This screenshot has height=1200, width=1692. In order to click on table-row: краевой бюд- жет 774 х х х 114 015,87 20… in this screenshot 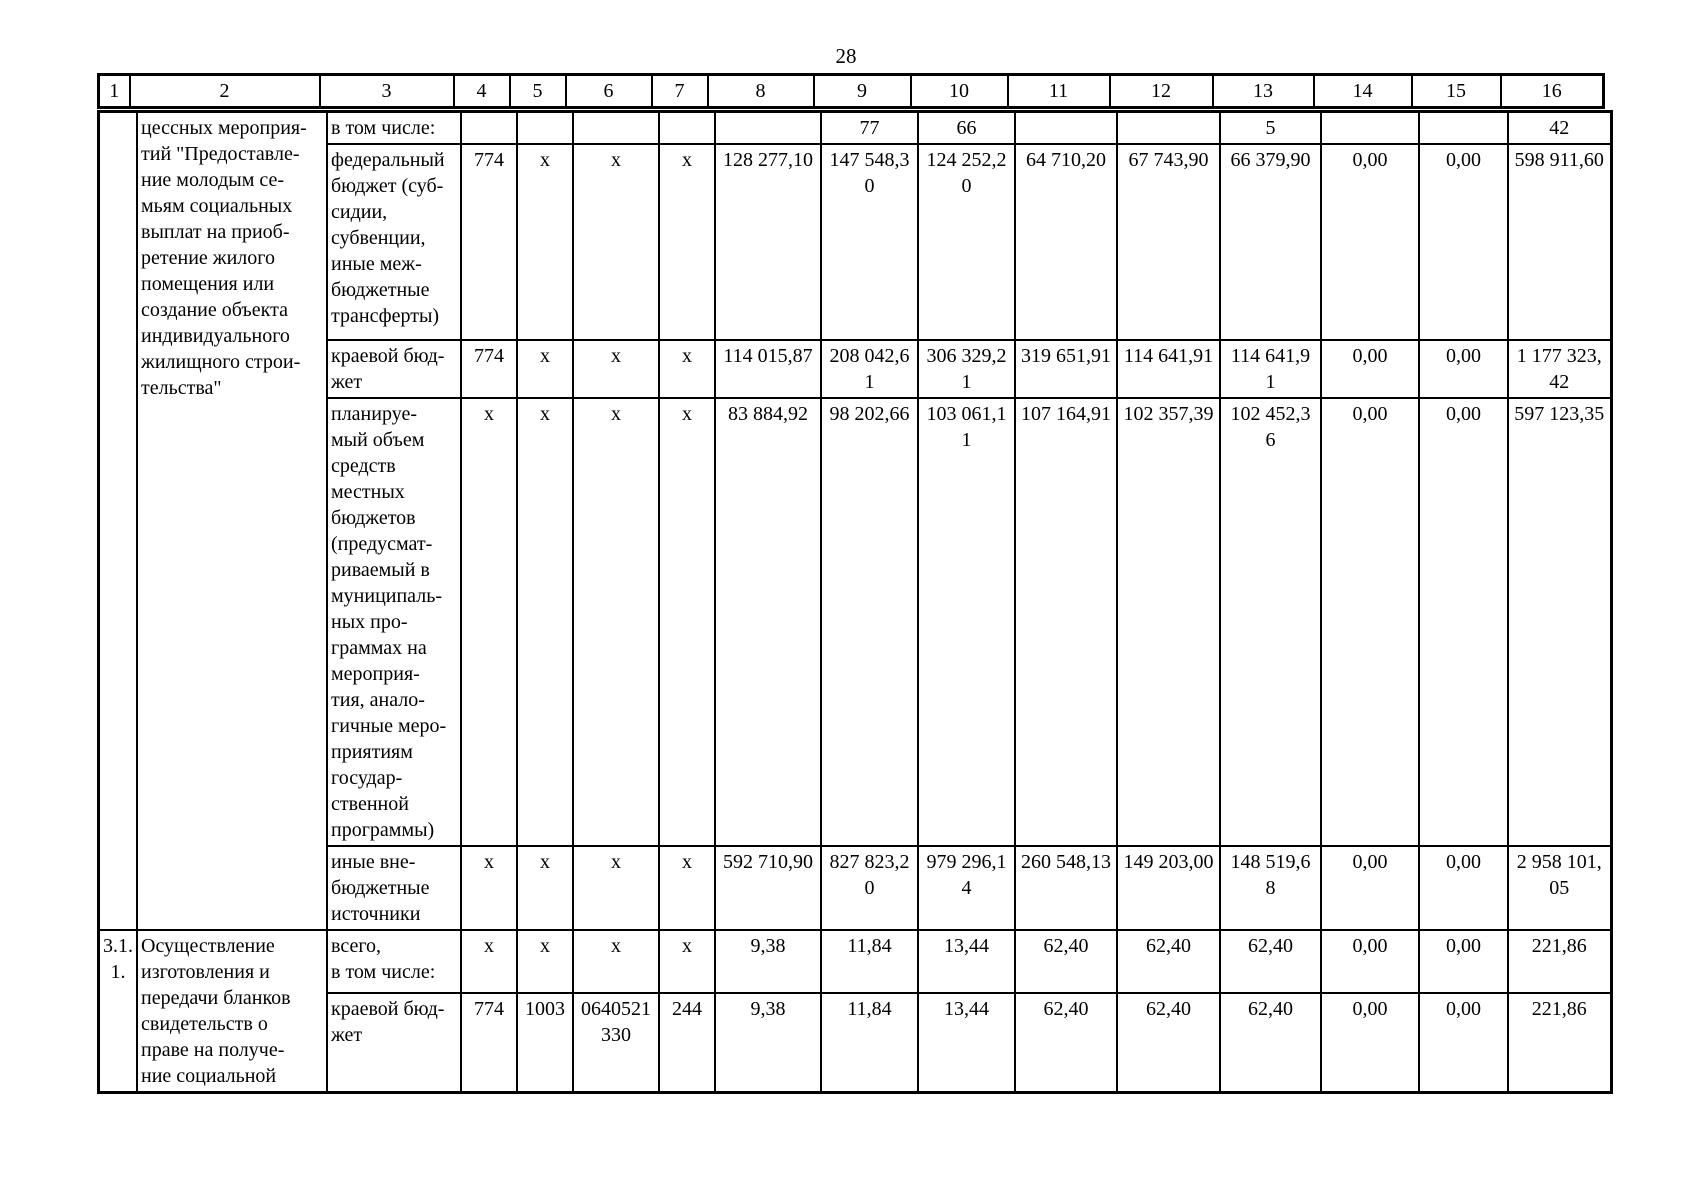, I will do `click(855, 369)`.